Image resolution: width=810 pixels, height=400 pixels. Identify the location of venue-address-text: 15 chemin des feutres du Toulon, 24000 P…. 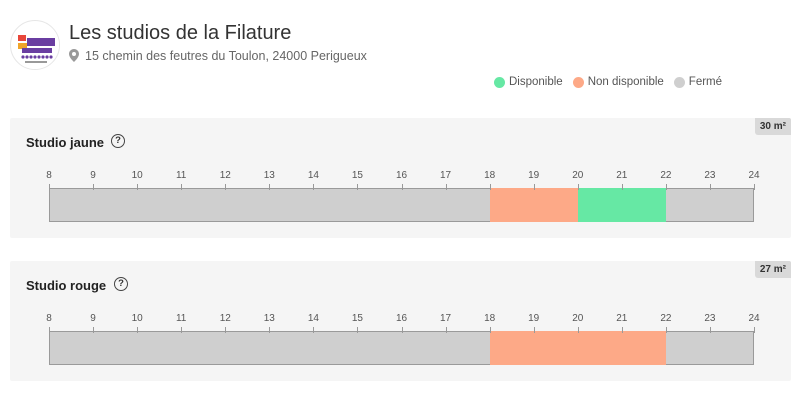
(226, 56).